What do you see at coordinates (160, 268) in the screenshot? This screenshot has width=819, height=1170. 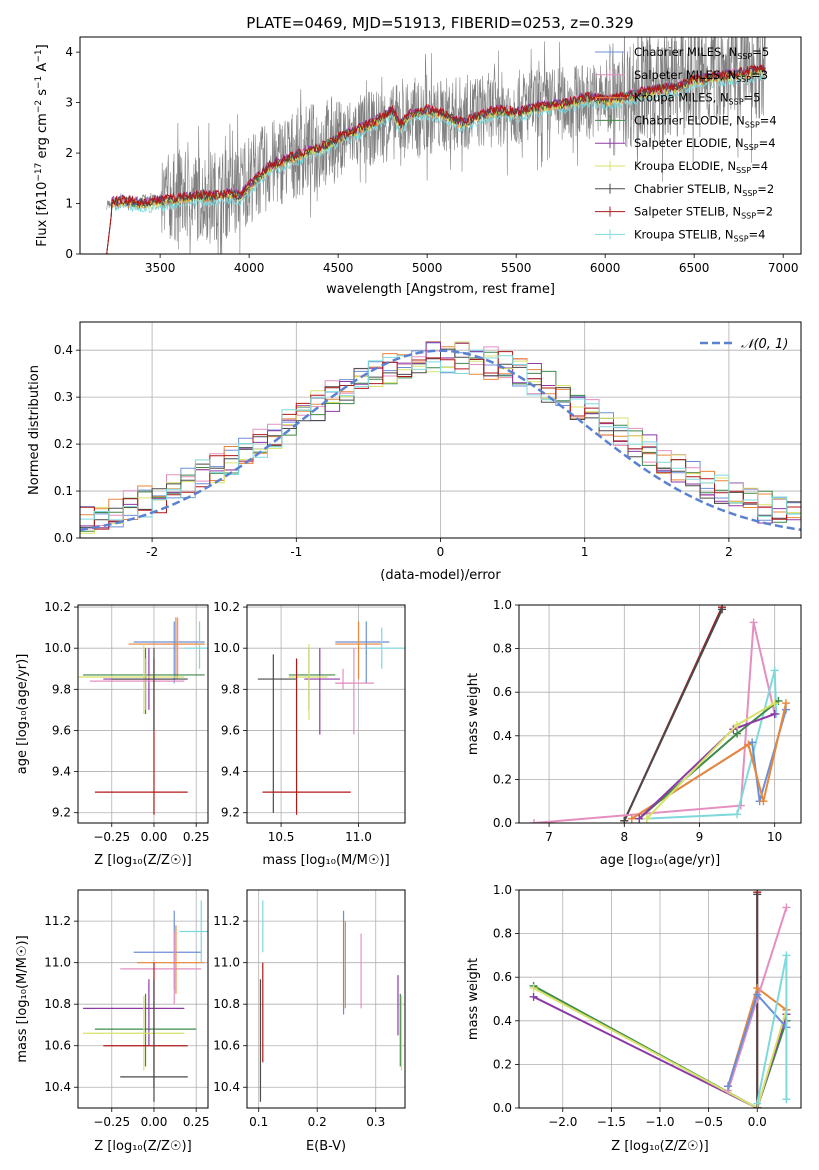 I see `x-tick-label: 3500` at bounding box center [160, 268].